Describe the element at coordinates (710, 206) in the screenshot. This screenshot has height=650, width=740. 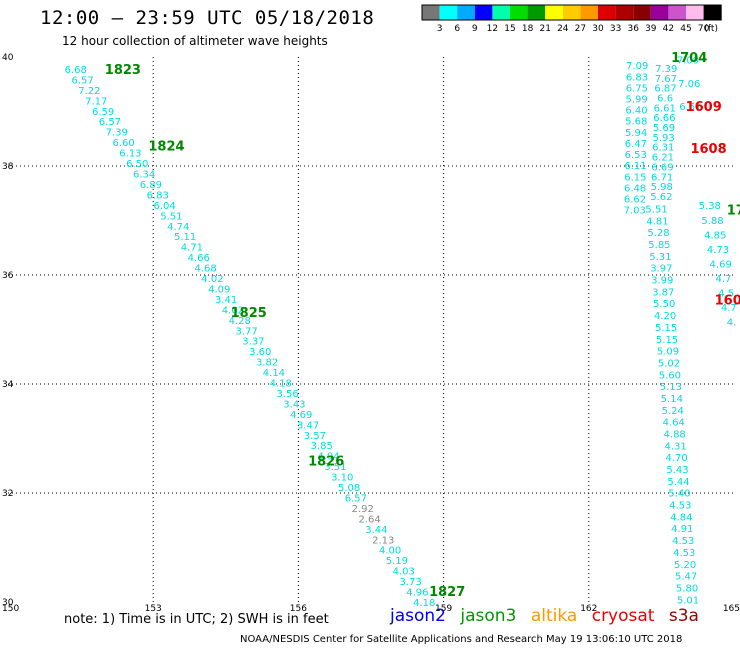
I see `wave-height-point: 5.38` at that location.